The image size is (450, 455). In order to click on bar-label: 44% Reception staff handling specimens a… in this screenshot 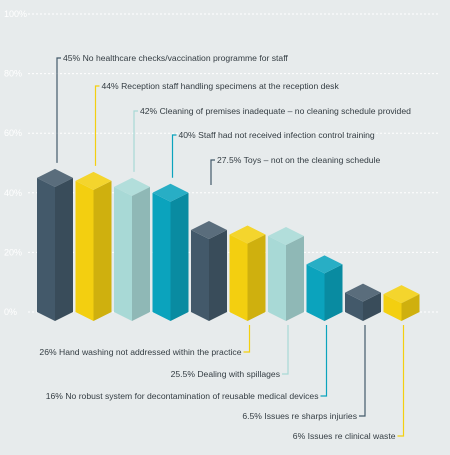, I will do `click(221, 86)`.